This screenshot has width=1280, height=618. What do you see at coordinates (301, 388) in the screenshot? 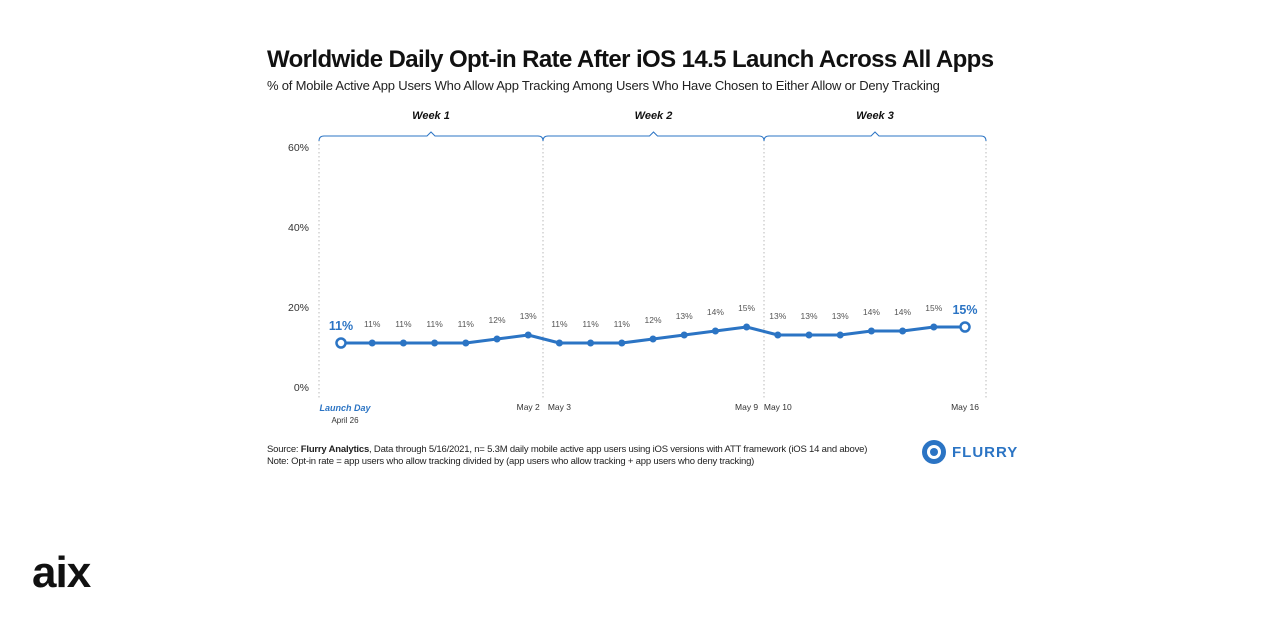
I see `y-tick-label: 0%` at bounding box center [301, 388].